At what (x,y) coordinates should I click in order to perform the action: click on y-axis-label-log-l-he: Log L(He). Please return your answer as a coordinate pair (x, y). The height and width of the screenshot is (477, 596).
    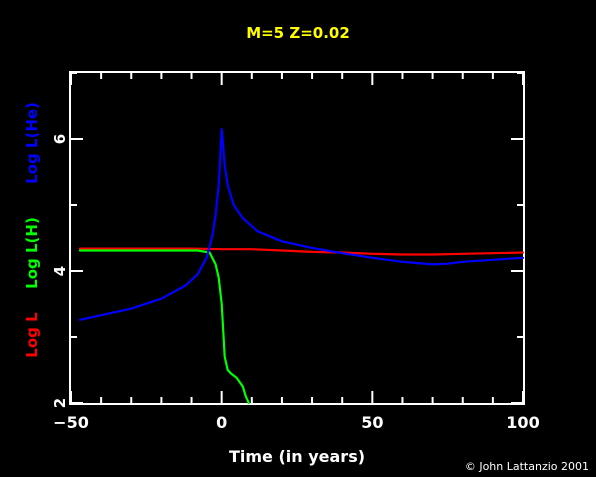
    Looking at the image, I should click on (32, 143).